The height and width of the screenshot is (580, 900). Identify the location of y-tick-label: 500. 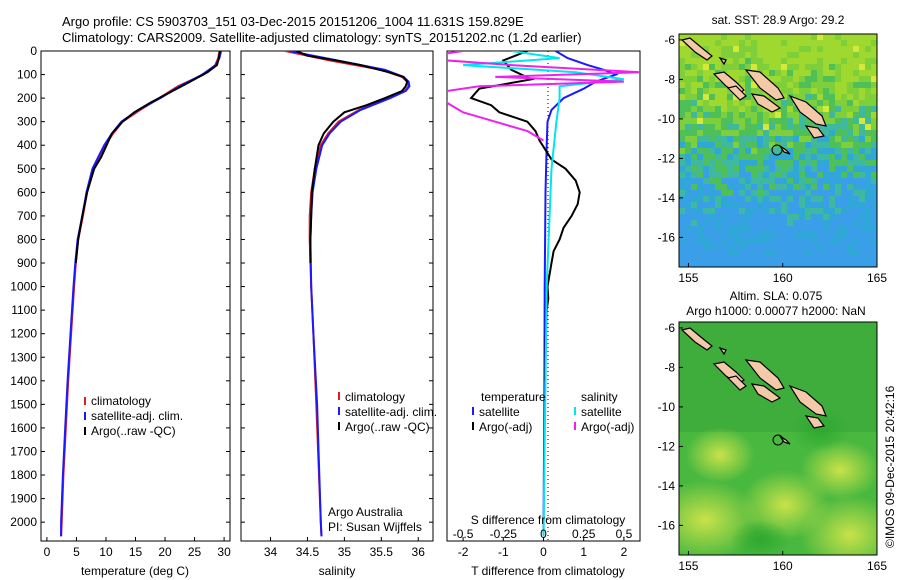
(27, 169).